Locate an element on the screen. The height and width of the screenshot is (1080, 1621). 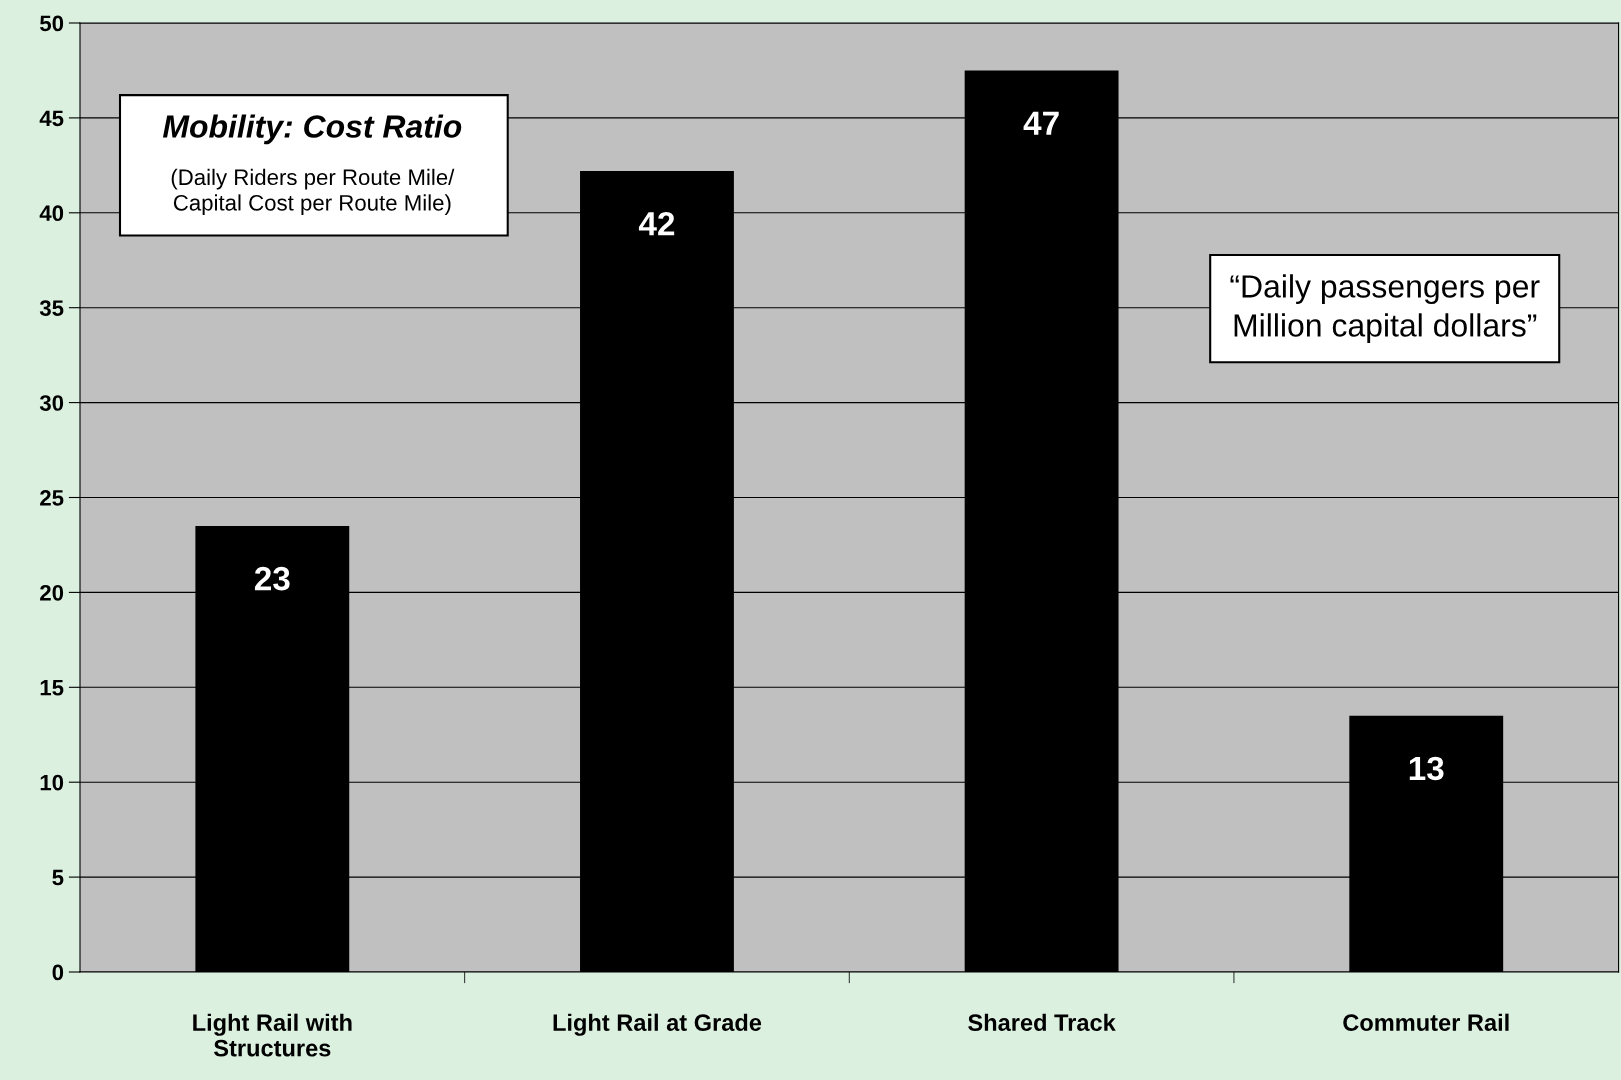
x-tick-label: Light Rail at Grade is located at coordinates (657, 1024).